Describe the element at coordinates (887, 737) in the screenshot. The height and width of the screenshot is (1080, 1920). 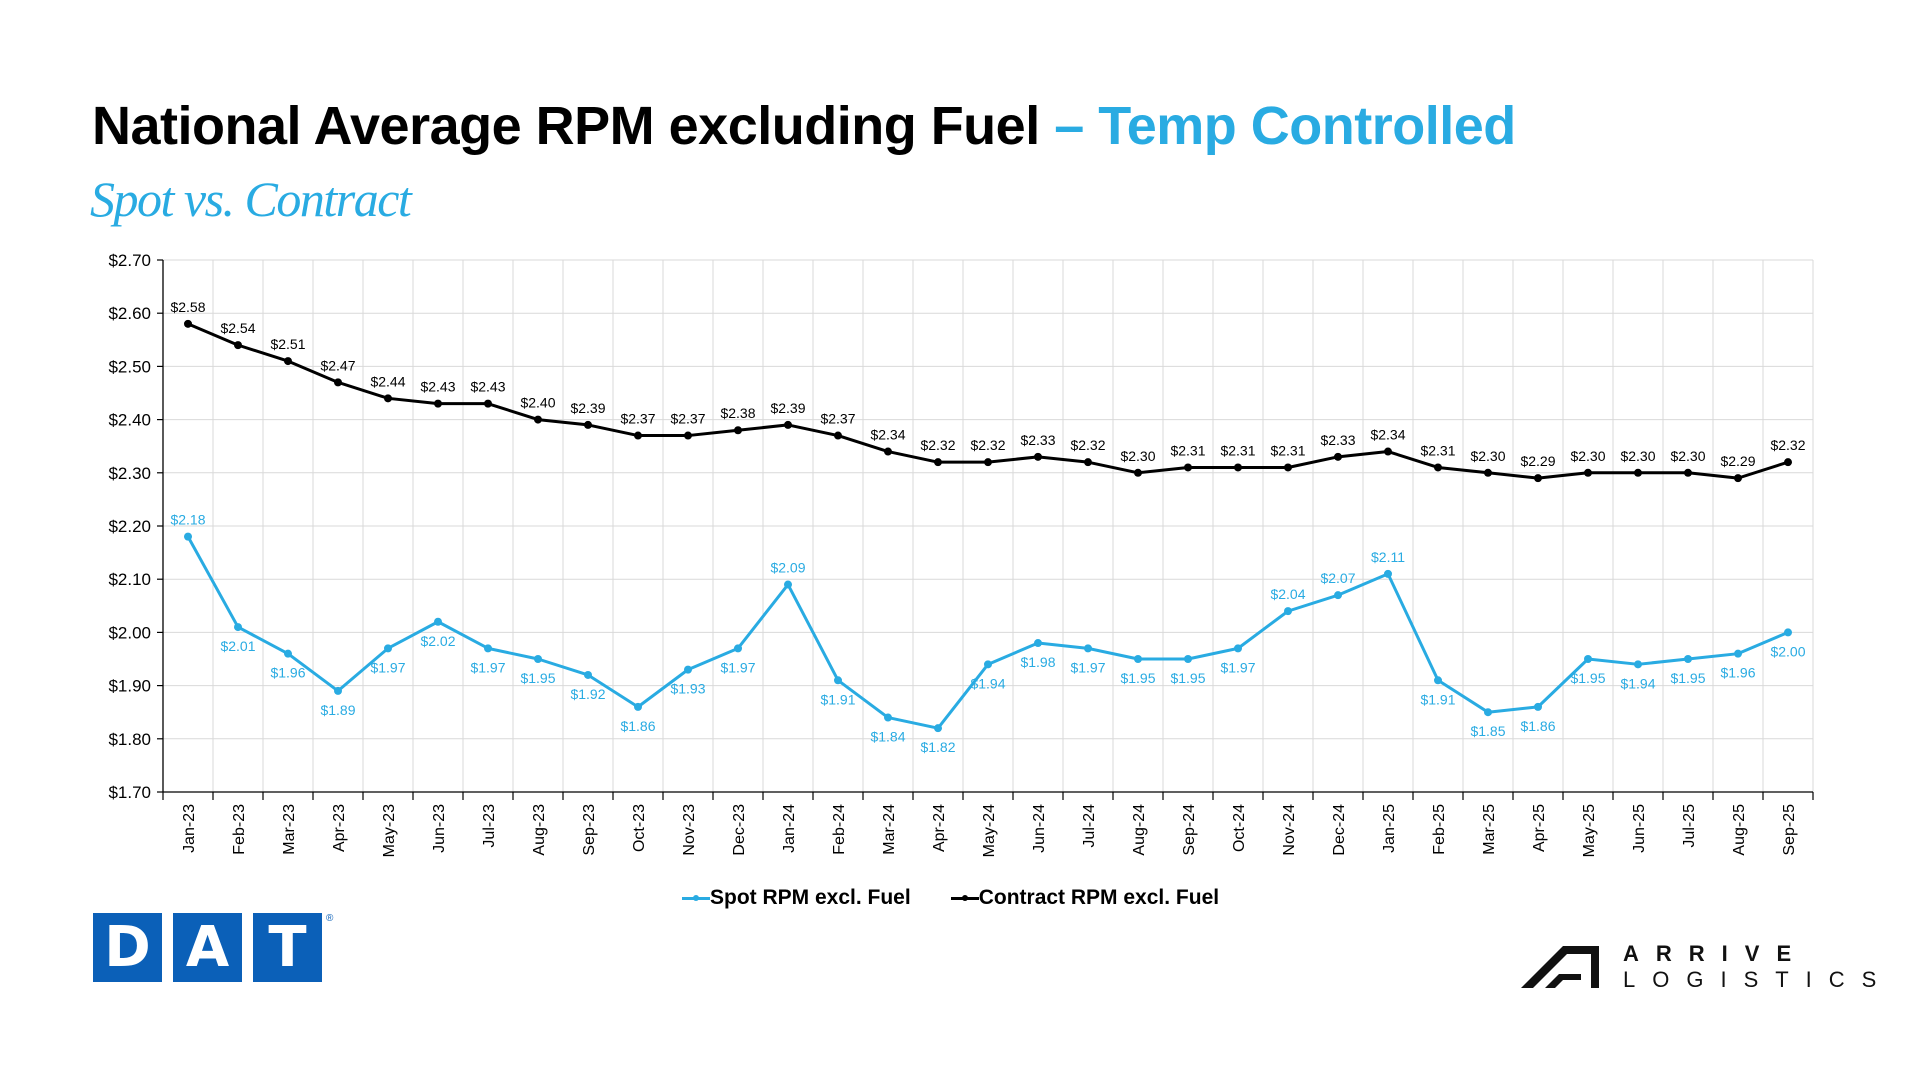
I see `spot-data-label: $1.84` at that location.